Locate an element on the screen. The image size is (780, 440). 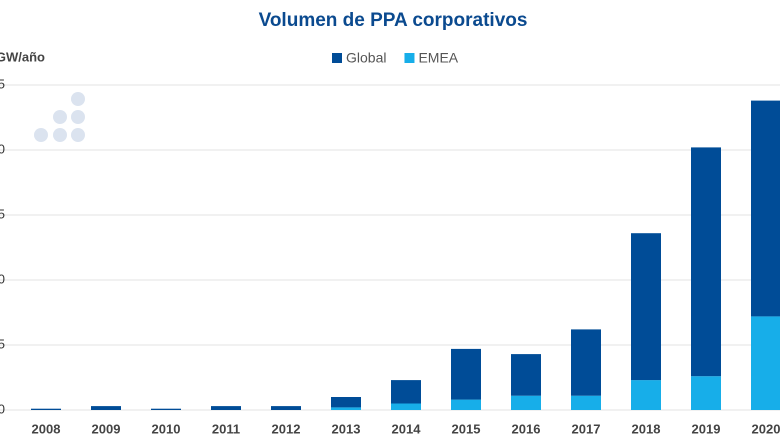
x-tick-label: 2017 is located at coordinates (586, 428).